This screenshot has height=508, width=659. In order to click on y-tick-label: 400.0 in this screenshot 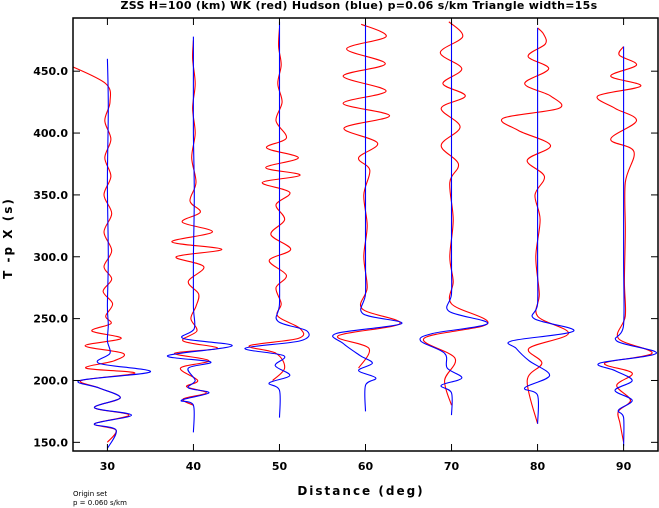, I will do `click(50, 133)`.